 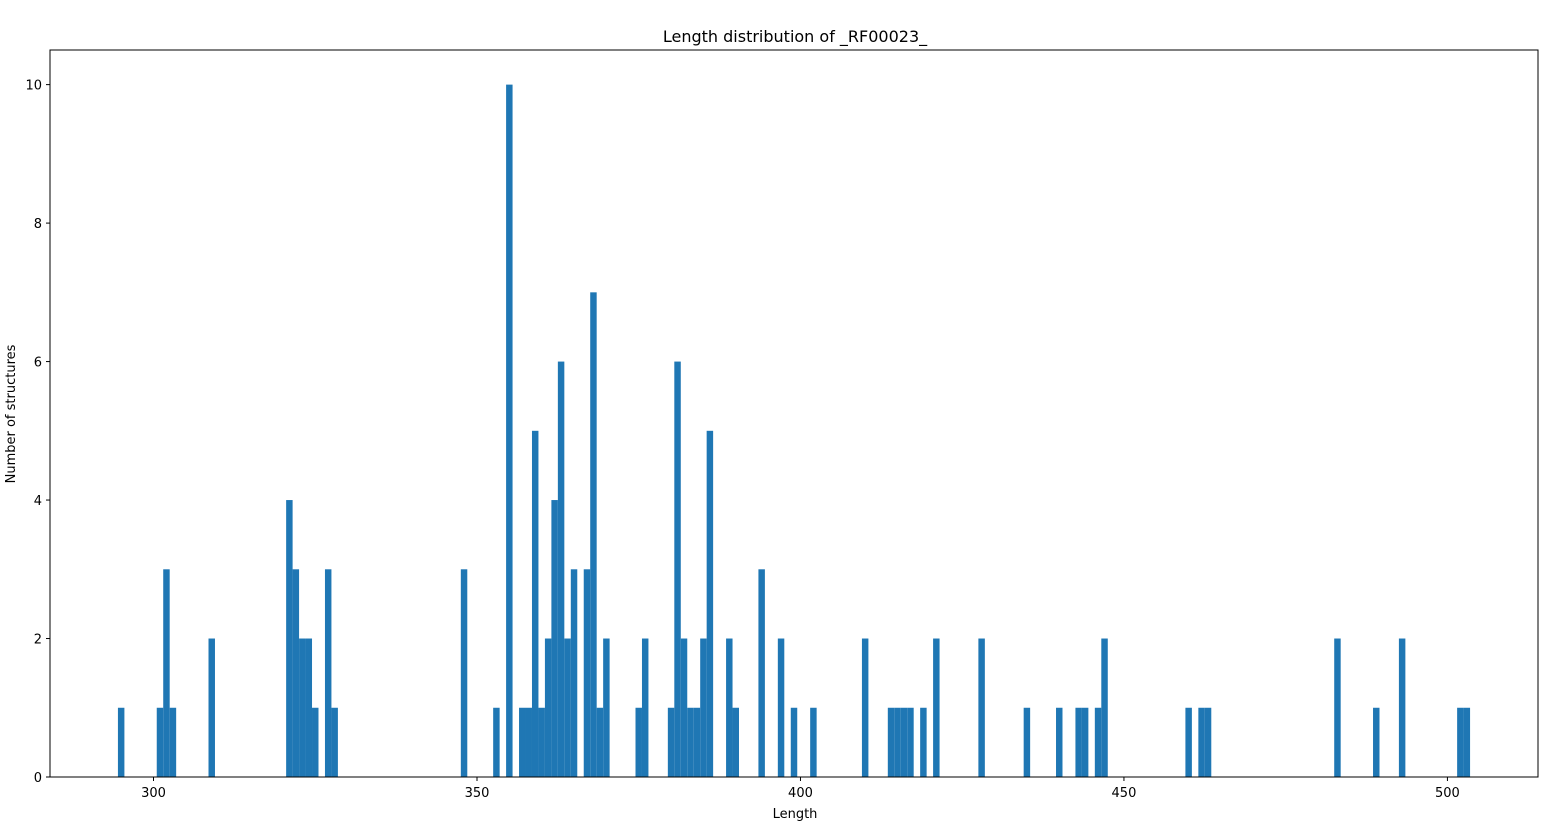 I want to click on chart-title: Length distribution of _RF00023_, so click(x=795, y=37).